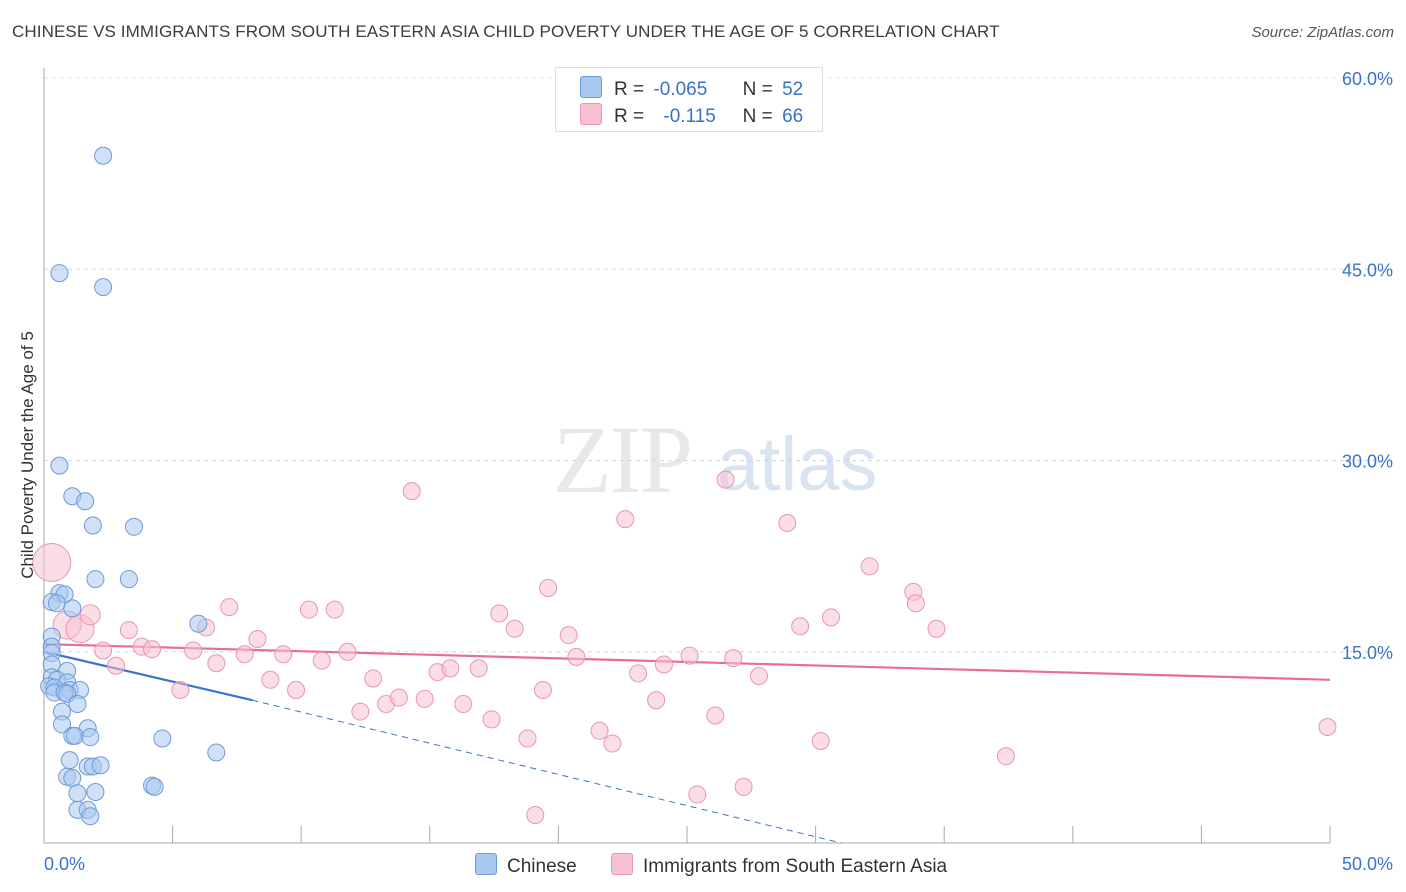  Describe the element at coordinates (1367, 864) in the screenshot. I see `x-tick-label-max: 50.0%` at that location.